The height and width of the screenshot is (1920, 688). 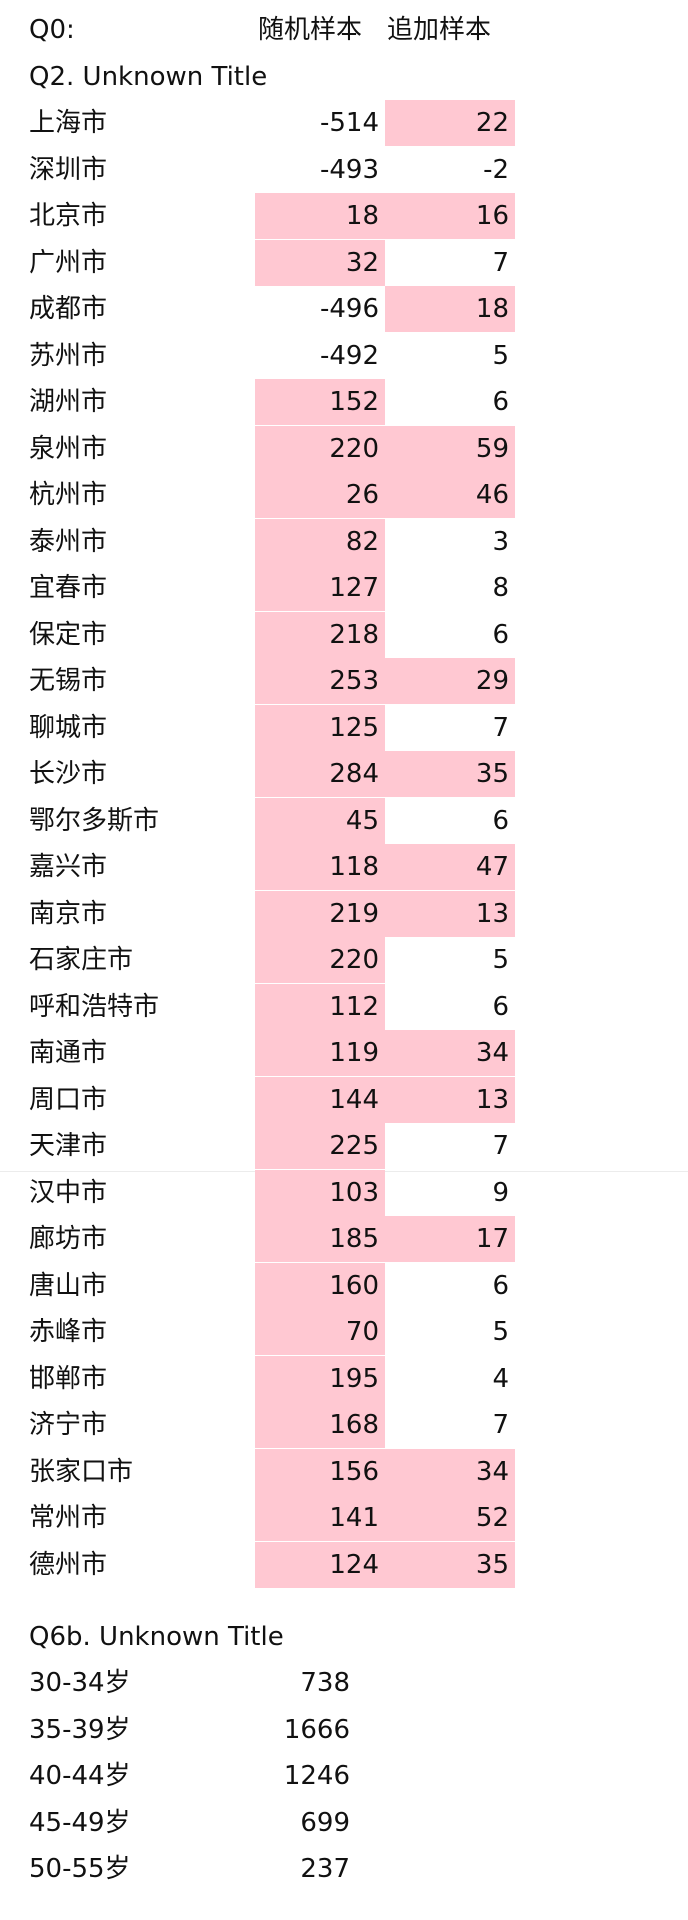 I want to click on table-row: 赤峰市 70 5, so click(x=344, y=1332).